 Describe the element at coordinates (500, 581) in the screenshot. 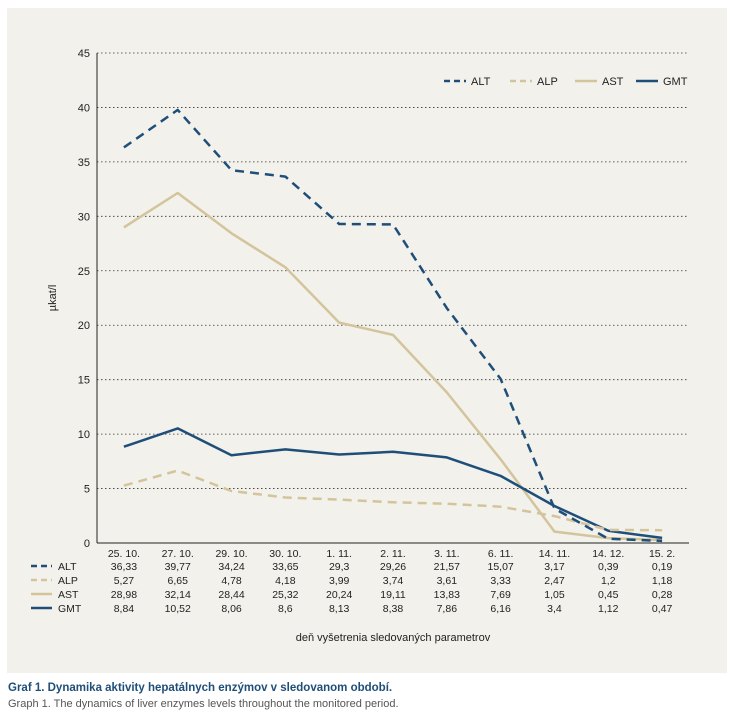

I see `table-value: 3,33` at that location.